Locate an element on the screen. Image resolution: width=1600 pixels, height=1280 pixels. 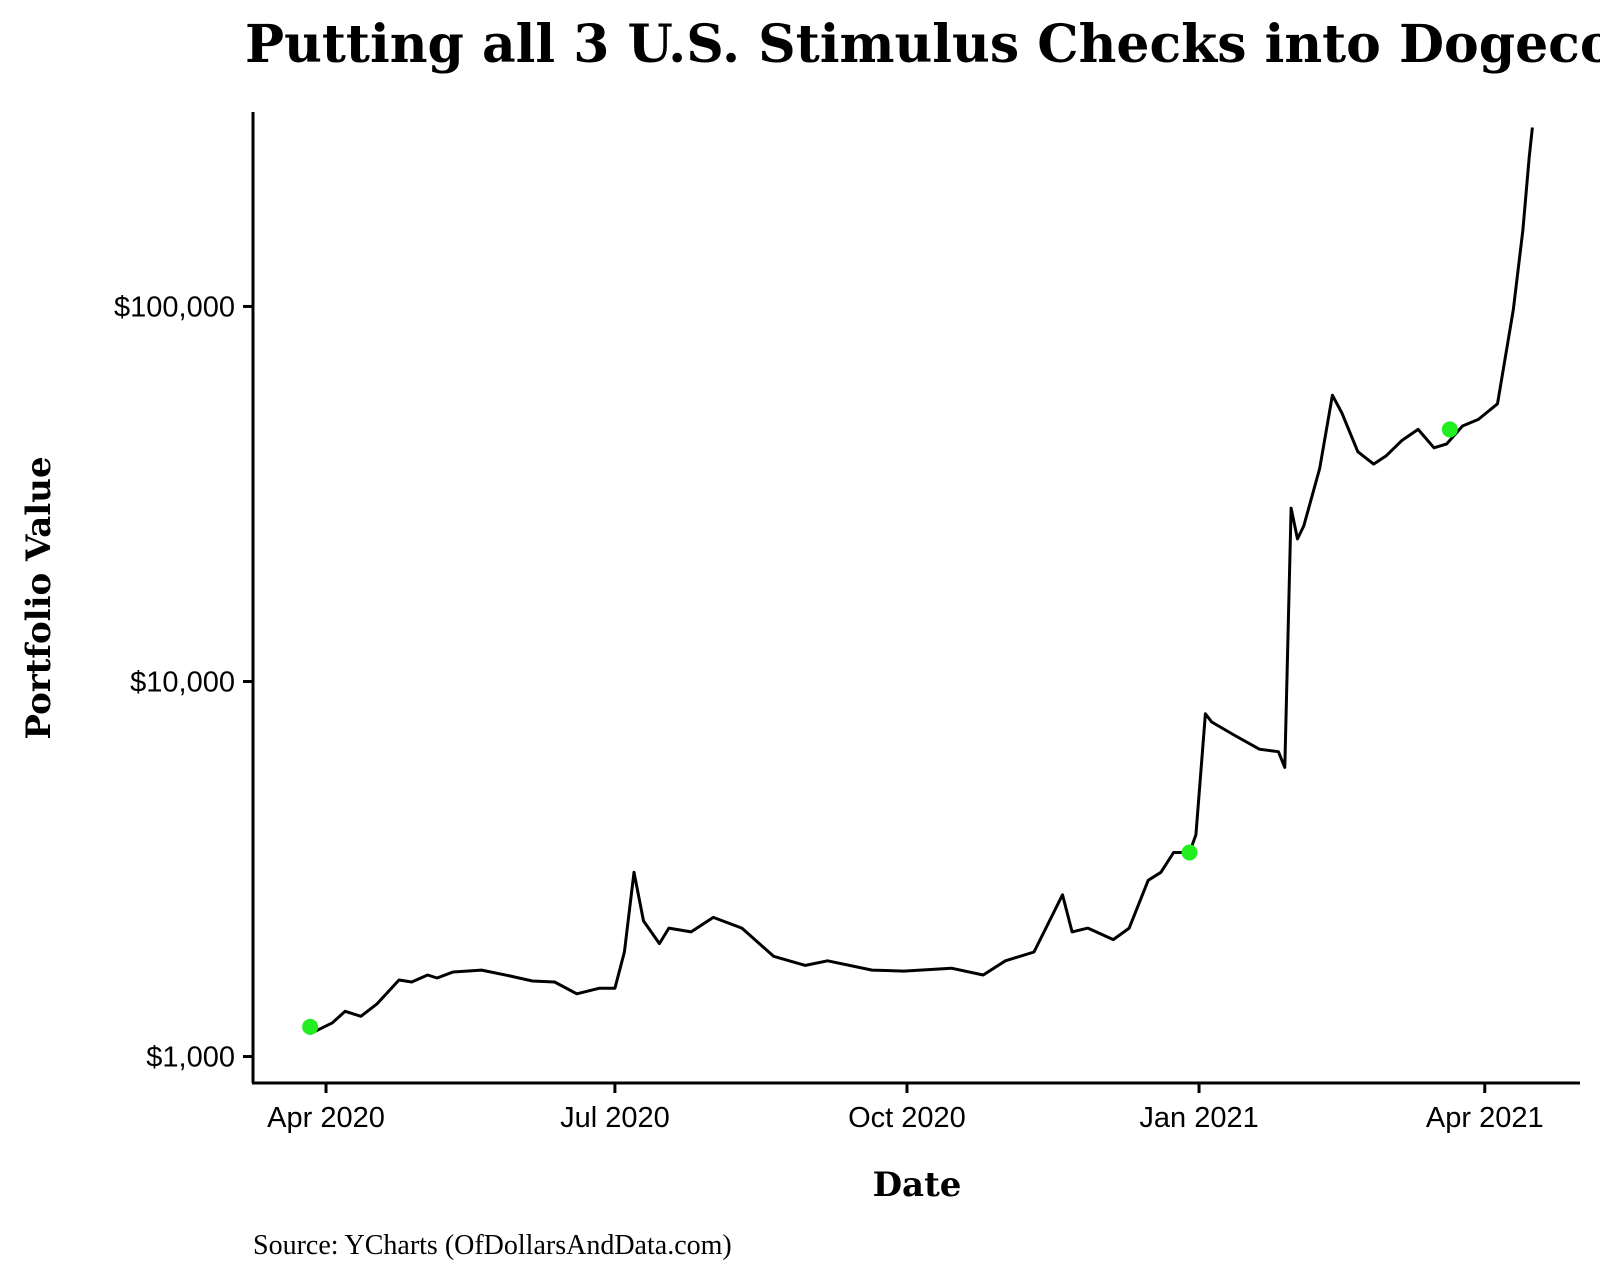
x-axis-ticks: Apr 2020 Jul 2020 Oct 2020 Jan 2021 Apr 2021 is located at coordinates (905, 1108).